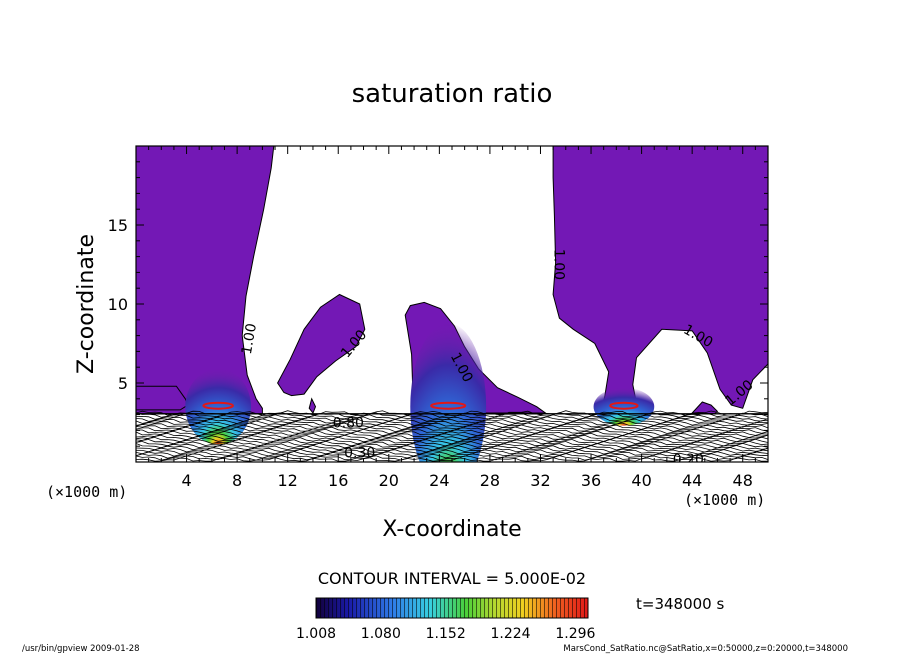  I want to click on contour-label: 0.30, so click(359, 454).